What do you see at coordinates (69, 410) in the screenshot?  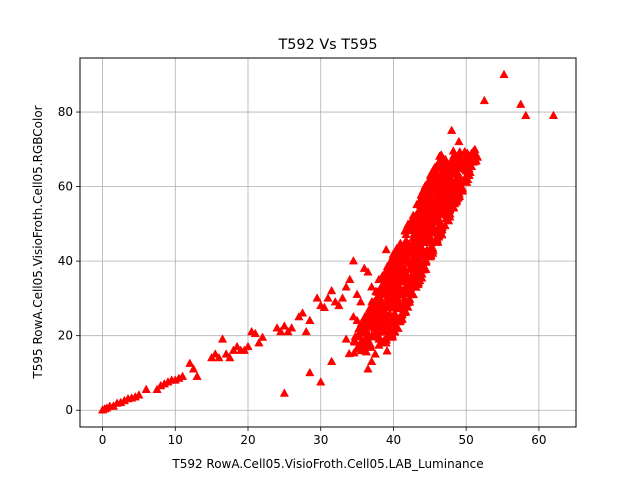 I see `y-tick-label: 0` at bounding box center [69, 410].